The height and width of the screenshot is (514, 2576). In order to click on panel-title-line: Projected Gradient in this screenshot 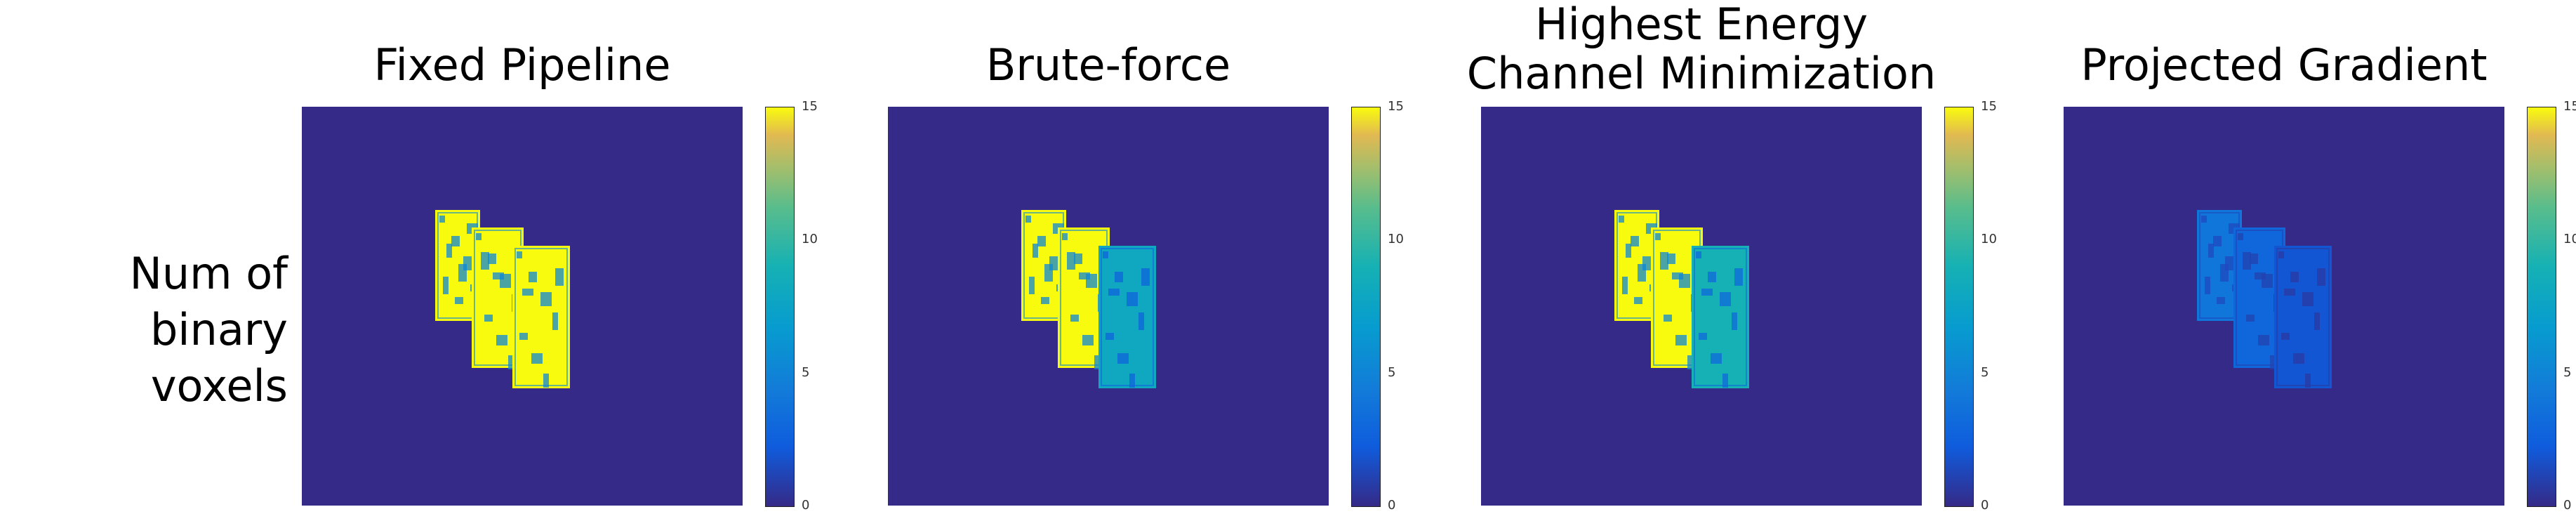, I will do `click(2284, 65)`.